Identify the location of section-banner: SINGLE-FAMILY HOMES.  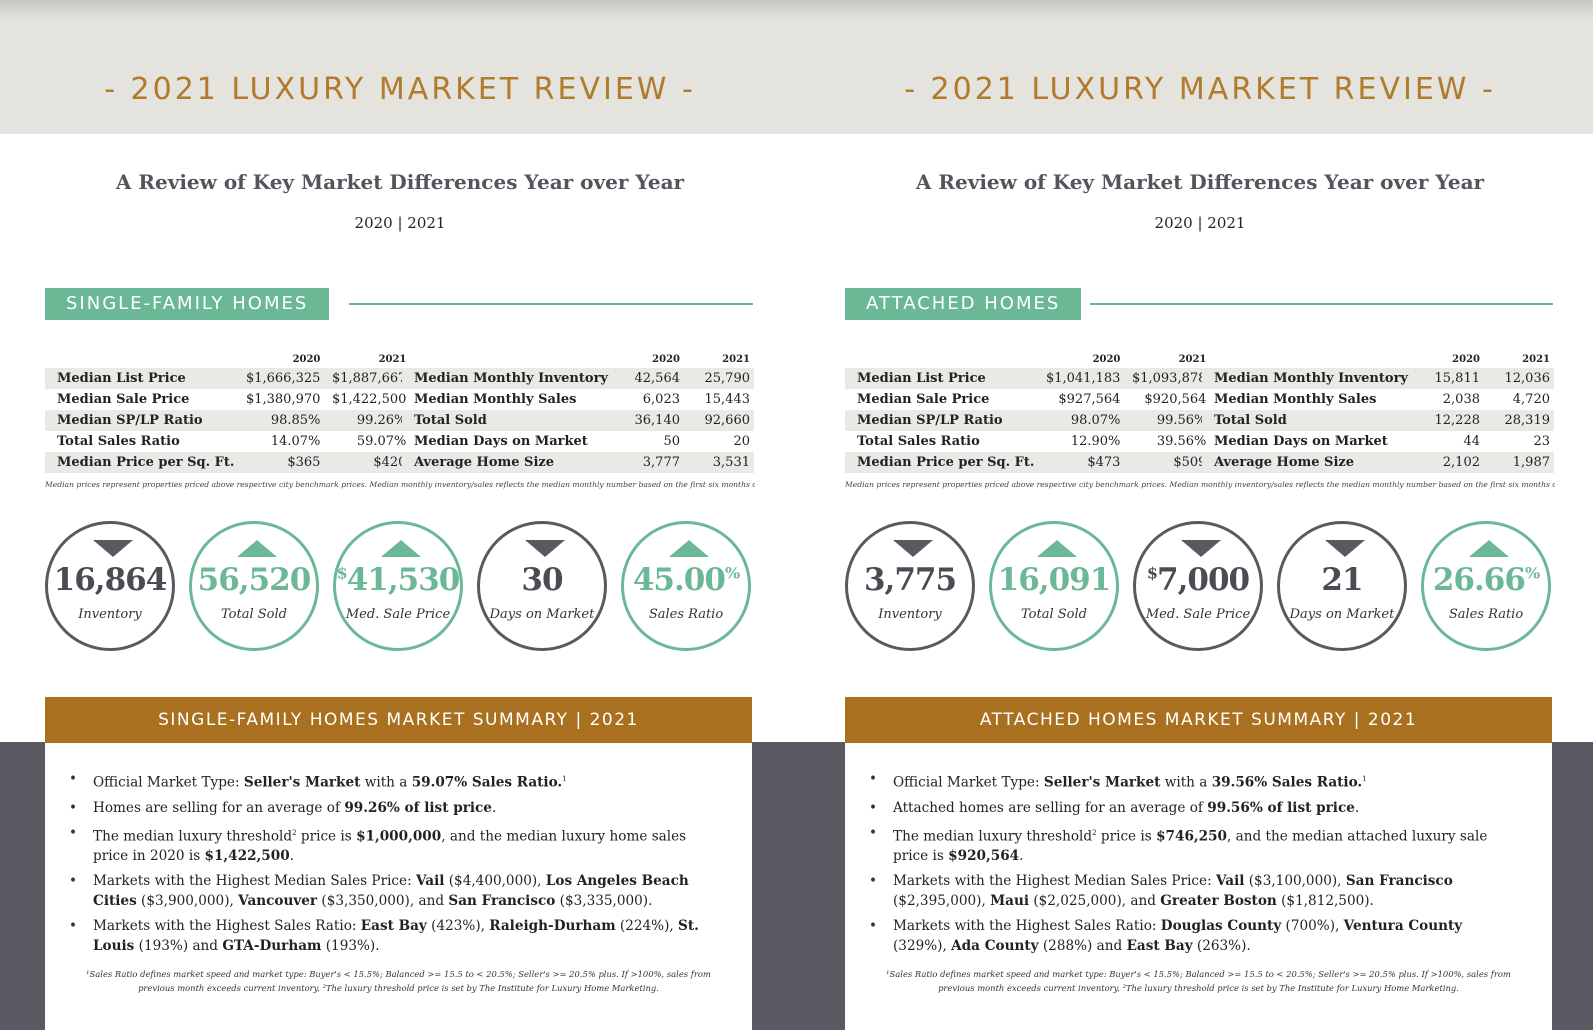
(187, 304).